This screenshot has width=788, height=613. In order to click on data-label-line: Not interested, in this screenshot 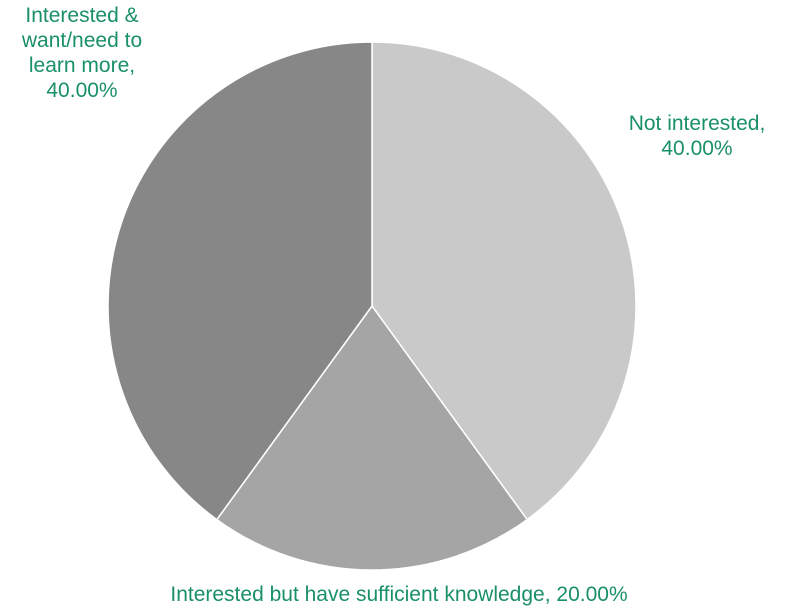, I will do `click(697, 123)`.